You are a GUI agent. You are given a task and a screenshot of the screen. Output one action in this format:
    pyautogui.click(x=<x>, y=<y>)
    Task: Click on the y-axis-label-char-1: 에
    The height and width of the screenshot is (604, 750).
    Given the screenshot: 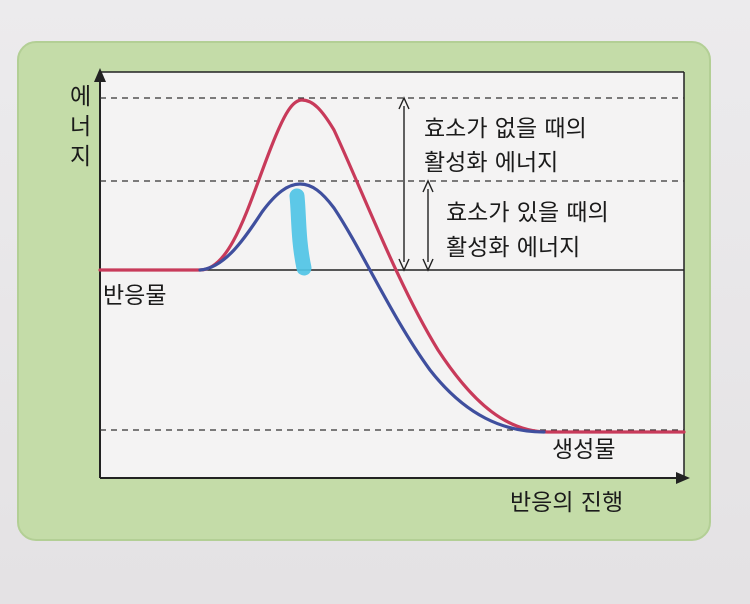 What is the action you would take?
    pyautogui.click(x=80, y=97)
    